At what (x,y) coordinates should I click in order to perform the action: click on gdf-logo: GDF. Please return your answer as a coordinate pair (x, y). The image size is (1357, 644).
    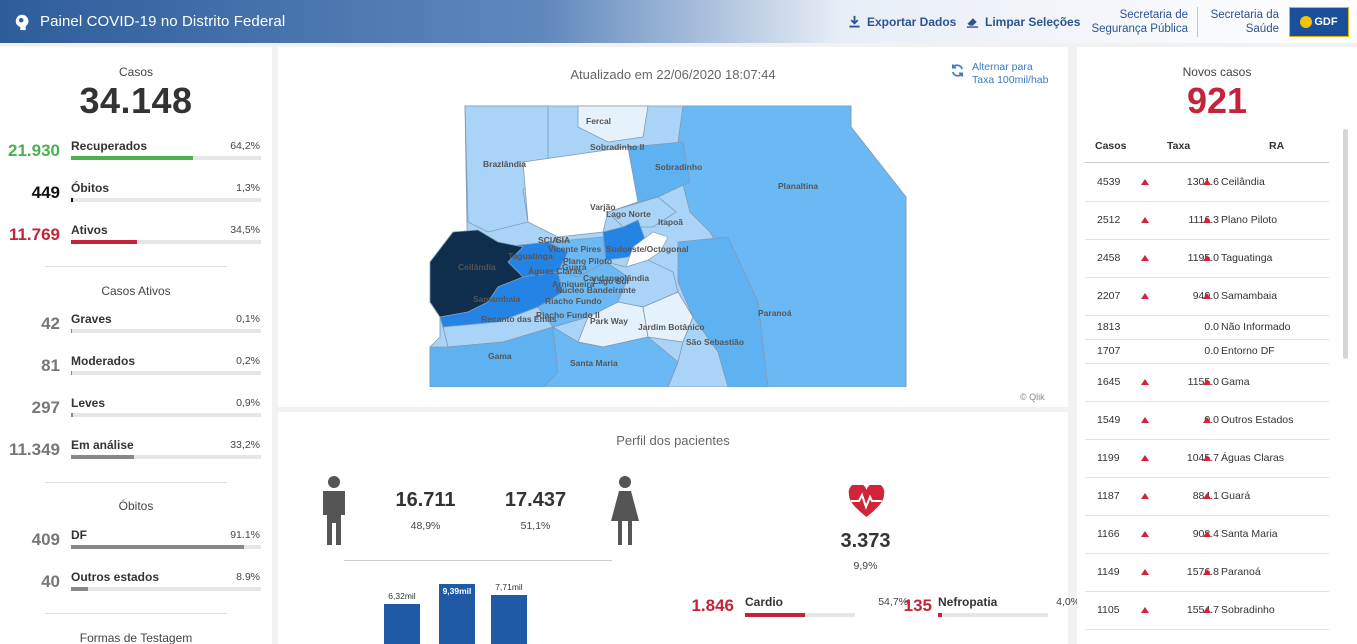
    Looking at the image, I should click on (1319, 22).